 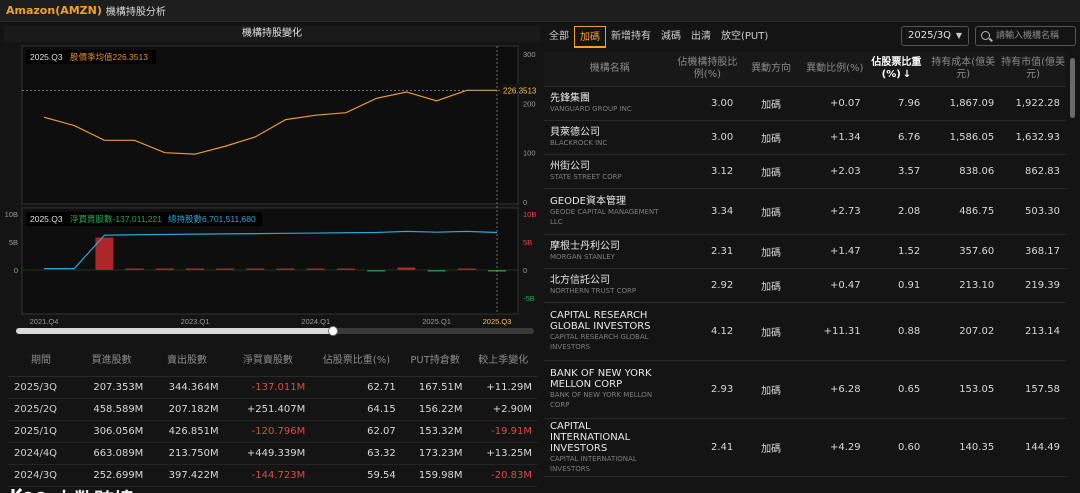 What do you see at coordinates (658, 37) in the screenshot?
I see `filter-tabs: 全部 加碼 新增持有 減碼 出清 放空(PUT)` at bounding box center [658, 37].